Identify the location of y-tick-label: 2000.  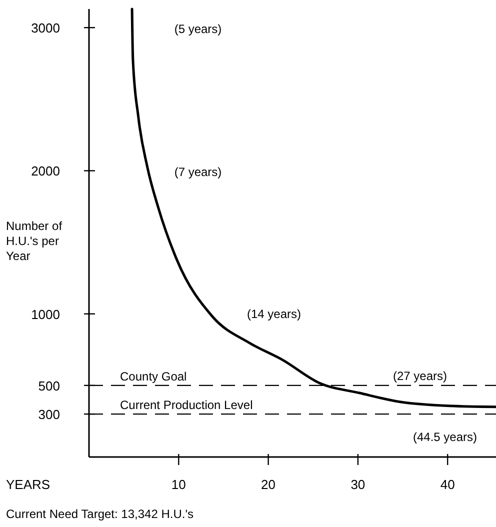
(45, 171).